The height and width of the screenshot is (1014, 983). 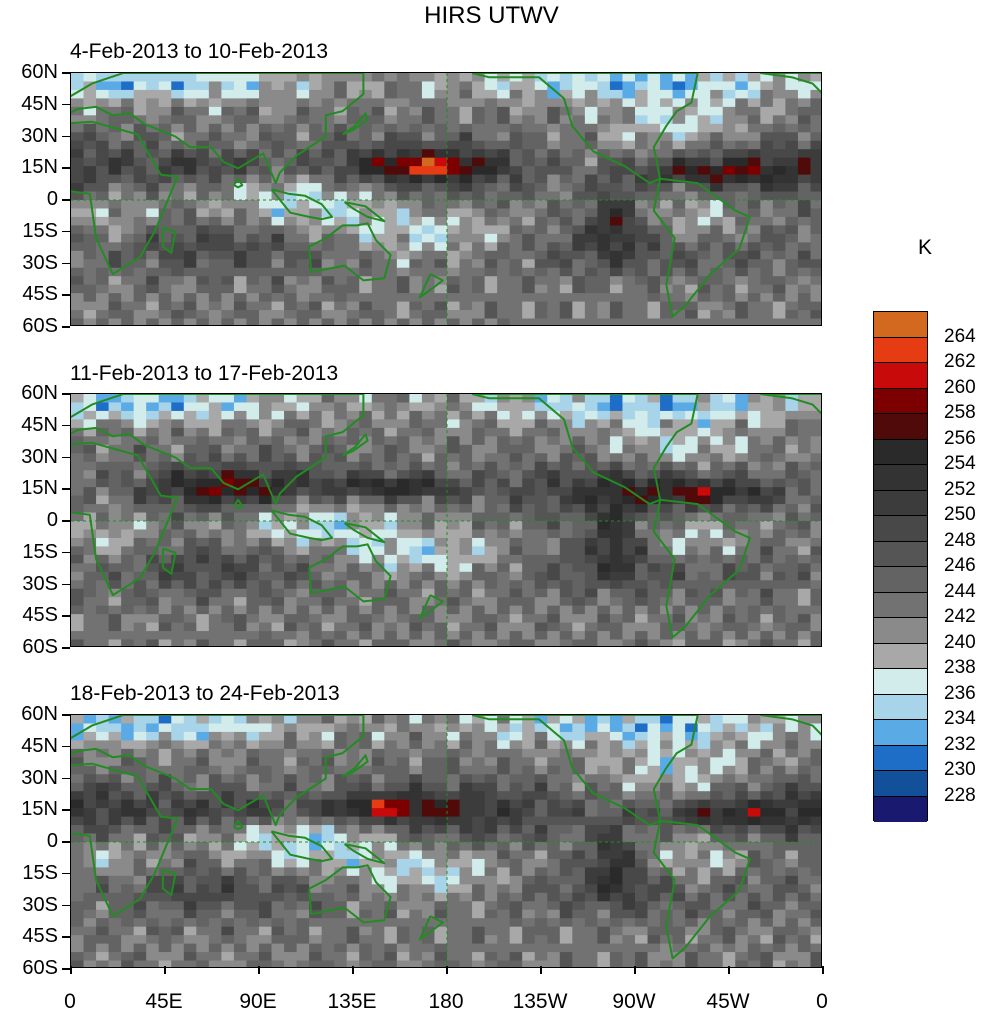 I want to click on colorbar-level-label: 228, so click(x=960, y=795).